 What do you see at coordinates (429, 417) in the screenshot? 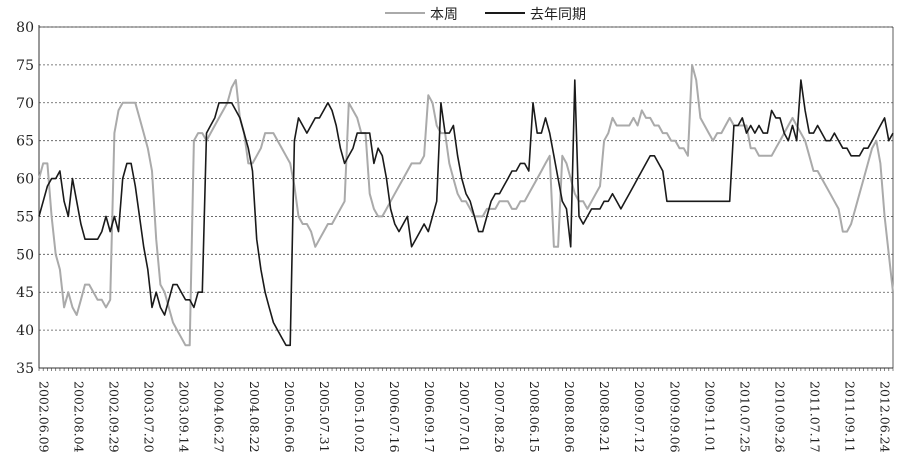
I see `x-tick-label: 2006.09.17` at bounding box center [429, 417].